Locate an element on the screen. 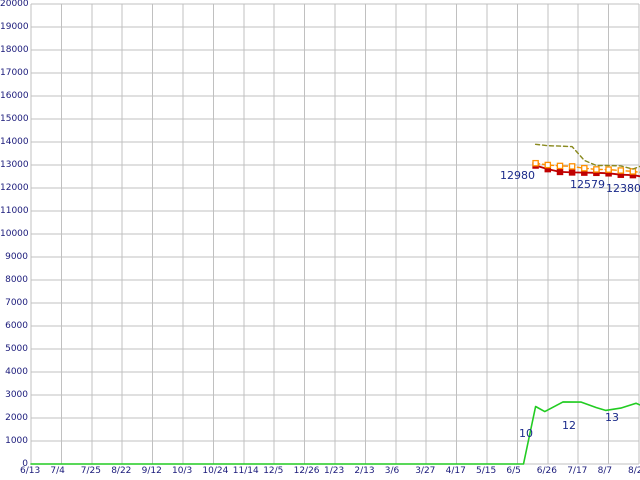 The image size is (640, 480). y-axis-tick-14000: 14000 is located at coordinates (14, 142).